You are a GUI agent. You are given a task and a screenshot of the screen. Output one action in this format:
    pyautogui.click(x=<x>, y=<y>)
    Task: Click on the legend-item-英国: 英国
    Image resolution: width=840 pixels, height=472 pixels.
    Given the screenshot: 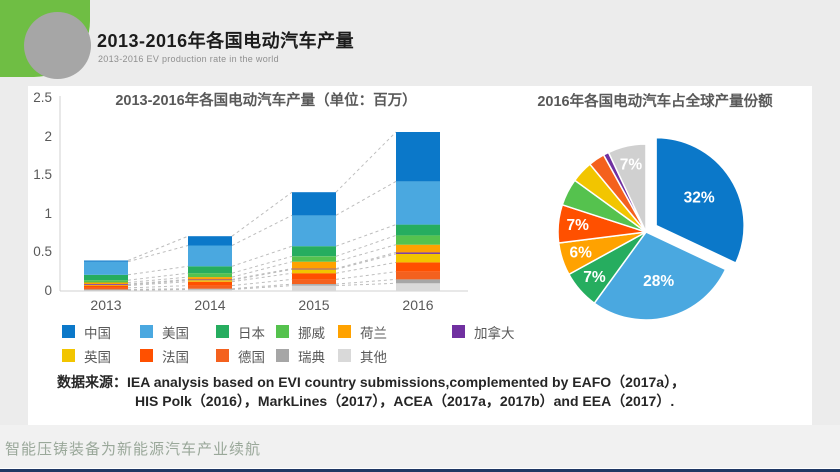 What is the action you would take?
    pyautogui.click(x=86, y=356)
    